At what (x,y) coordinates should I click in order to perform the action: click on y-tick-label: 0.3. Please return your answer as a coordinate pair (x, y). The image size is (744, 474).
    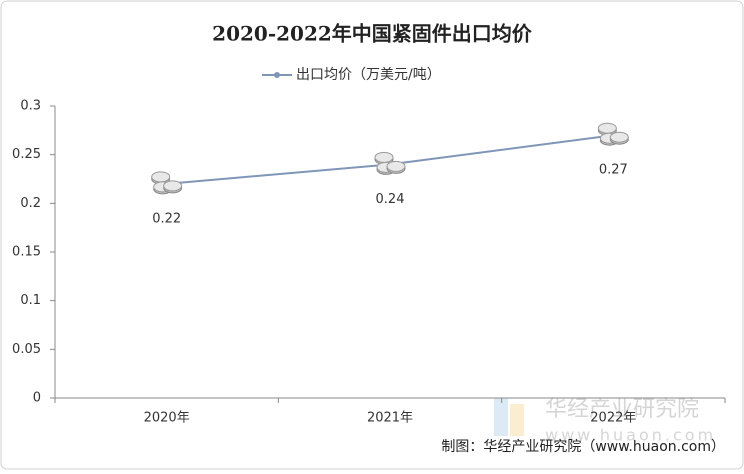
    Looking at the image, I should click on (30, 106).